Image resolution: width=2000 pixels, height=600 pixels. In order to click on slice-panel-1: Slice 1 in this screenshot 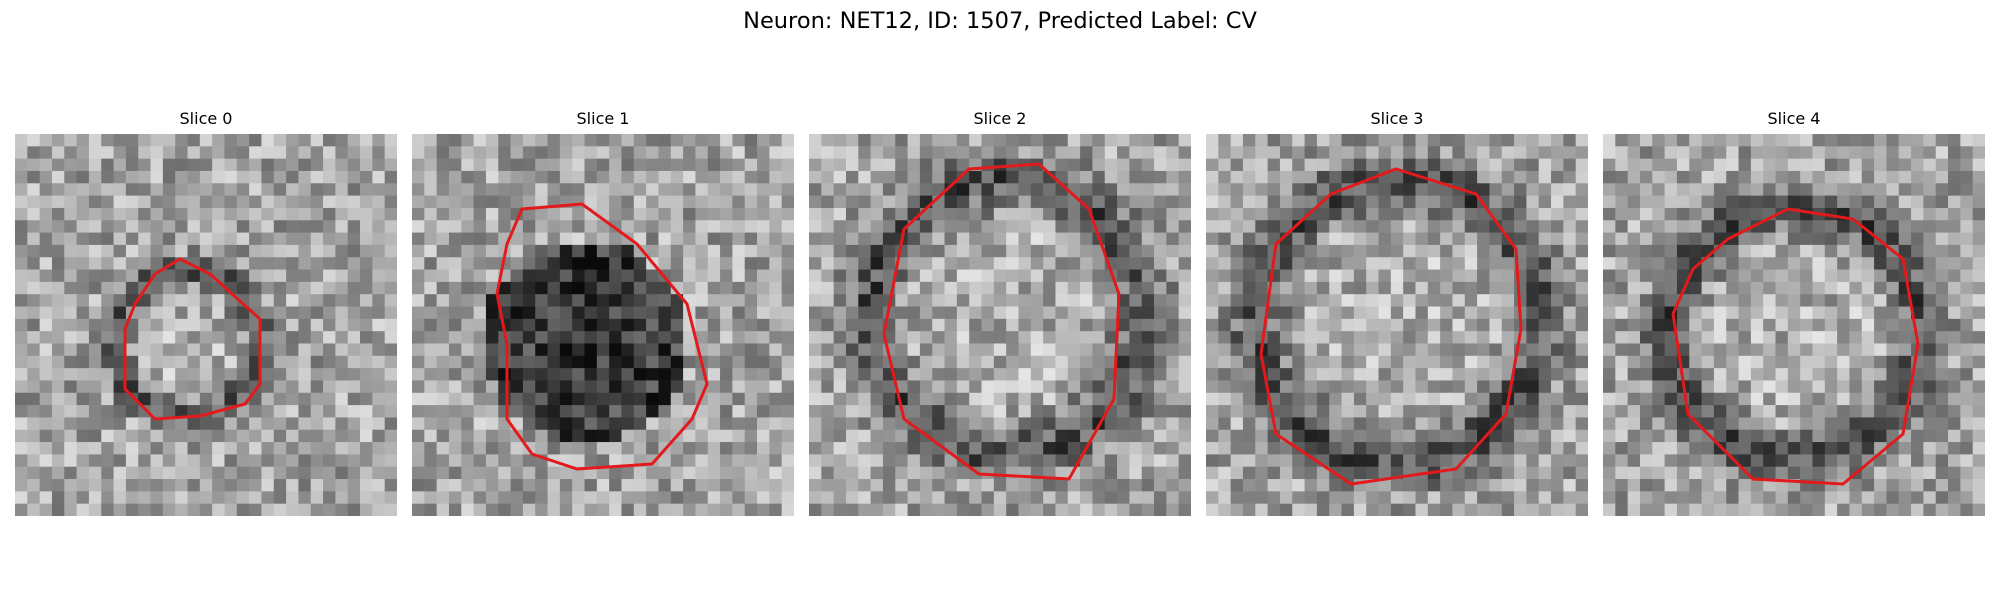, I will do `click(603, 312)`.